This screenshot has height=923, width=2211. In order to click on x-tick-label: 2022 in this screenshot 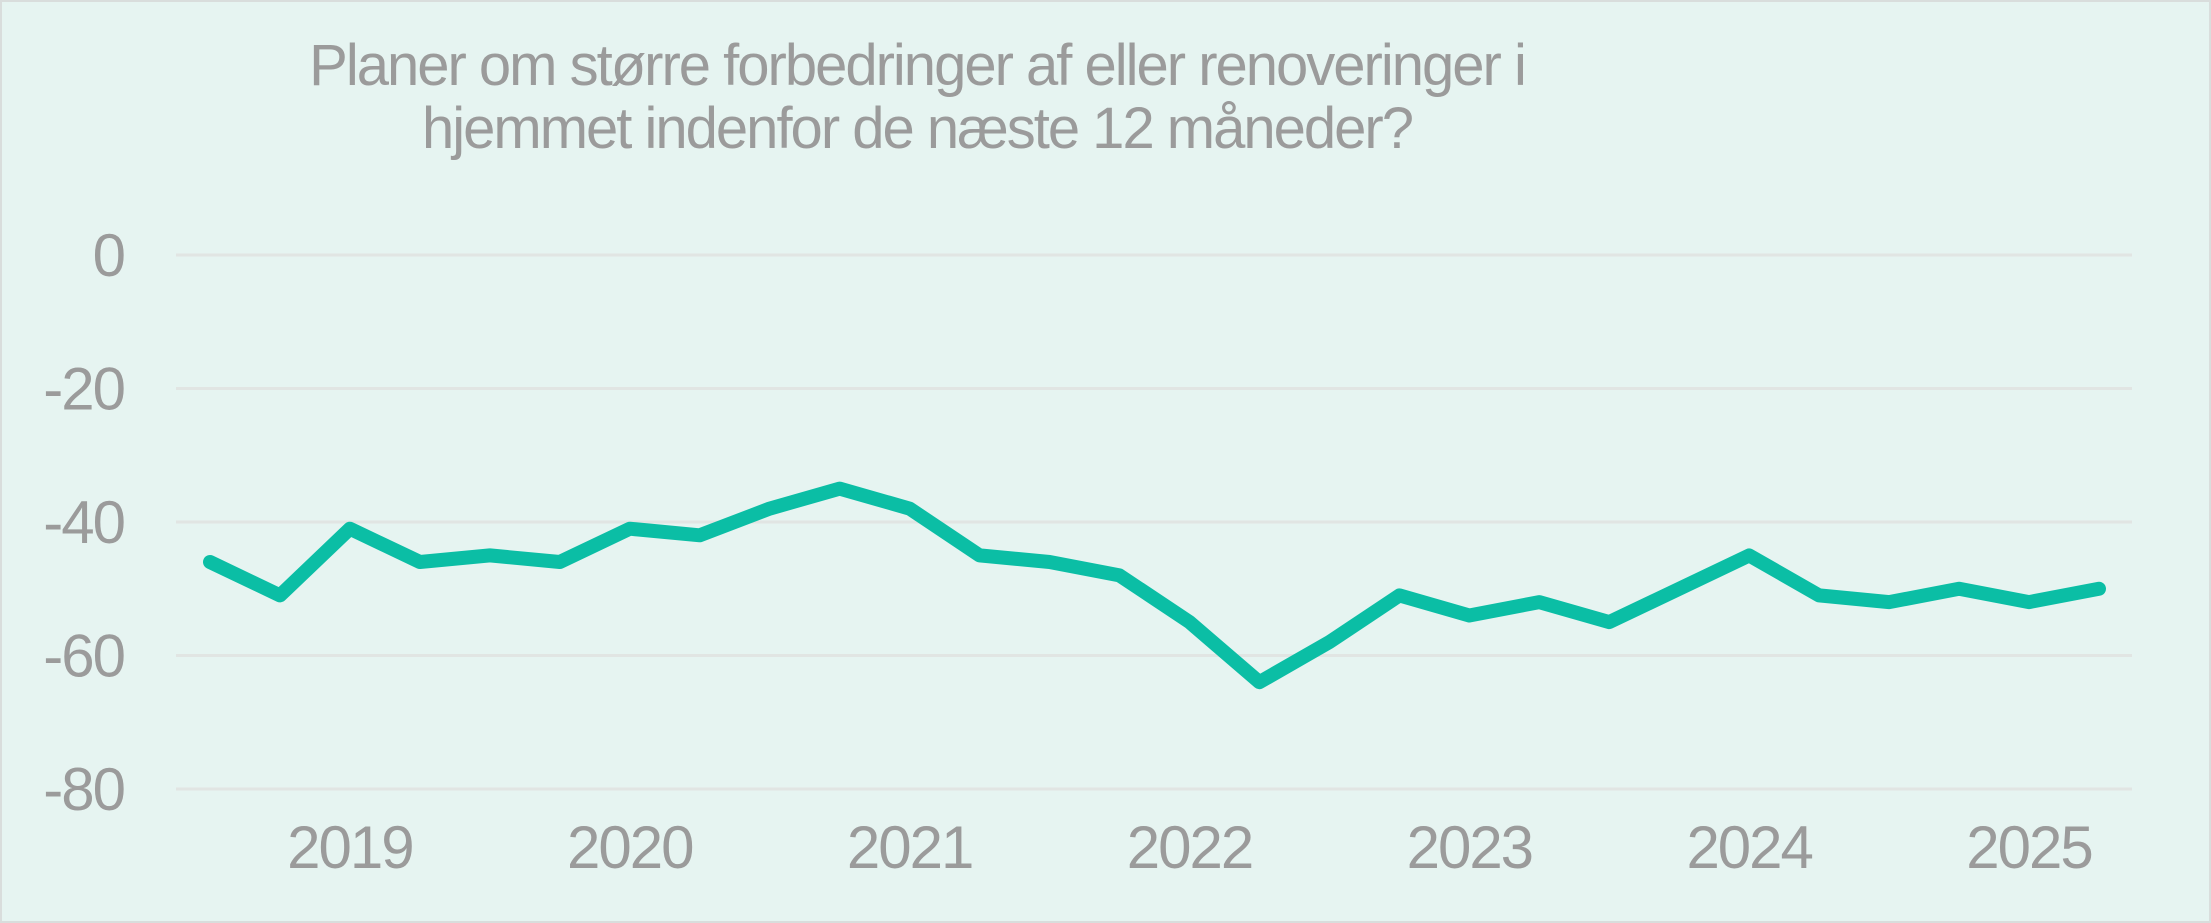, I will do `click(1189, 847)`.